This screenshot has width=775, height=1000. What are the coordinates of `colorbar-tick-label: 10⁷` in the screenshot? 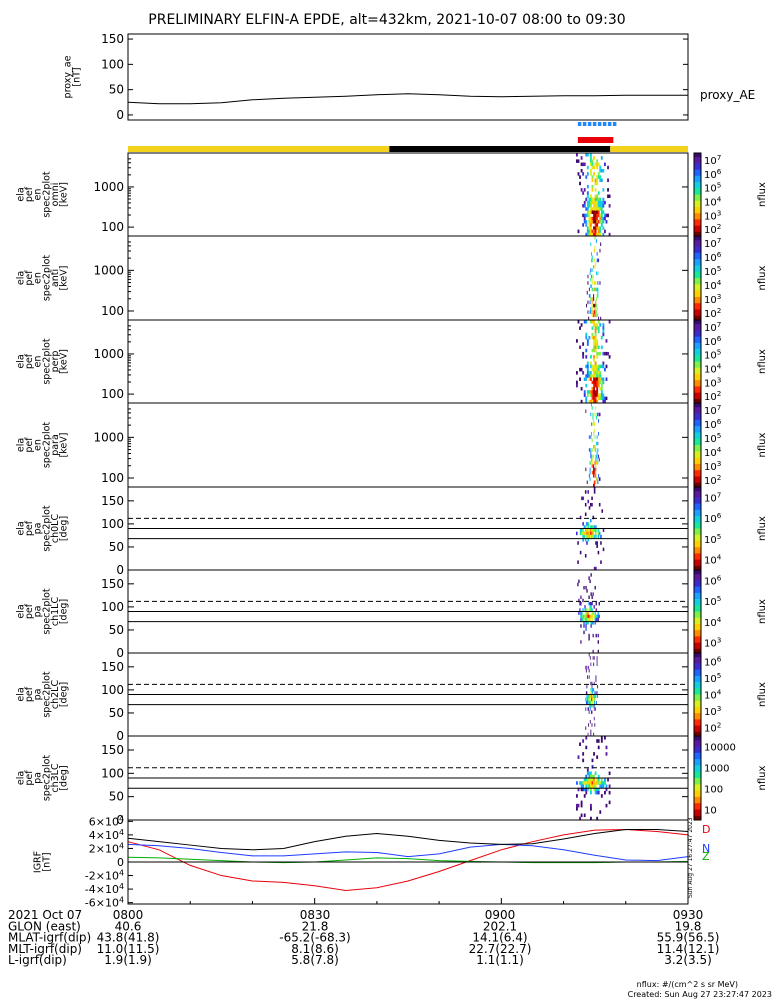 It's located at (712, 160).